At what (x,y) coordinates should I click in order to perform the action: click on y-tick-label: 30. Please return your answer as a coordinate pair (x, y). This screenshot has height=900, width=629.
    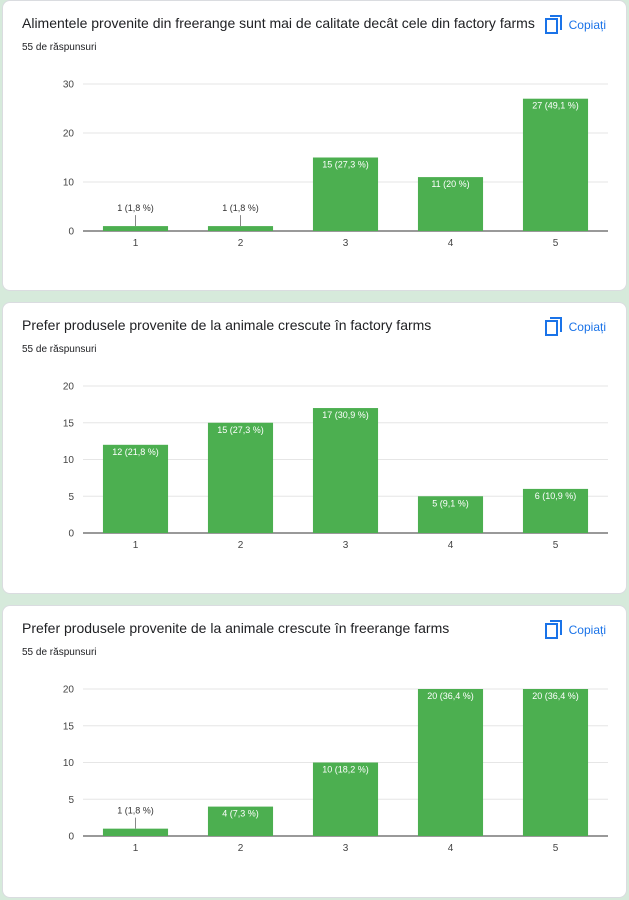
    Looking at the image, I should click on (69, 85).